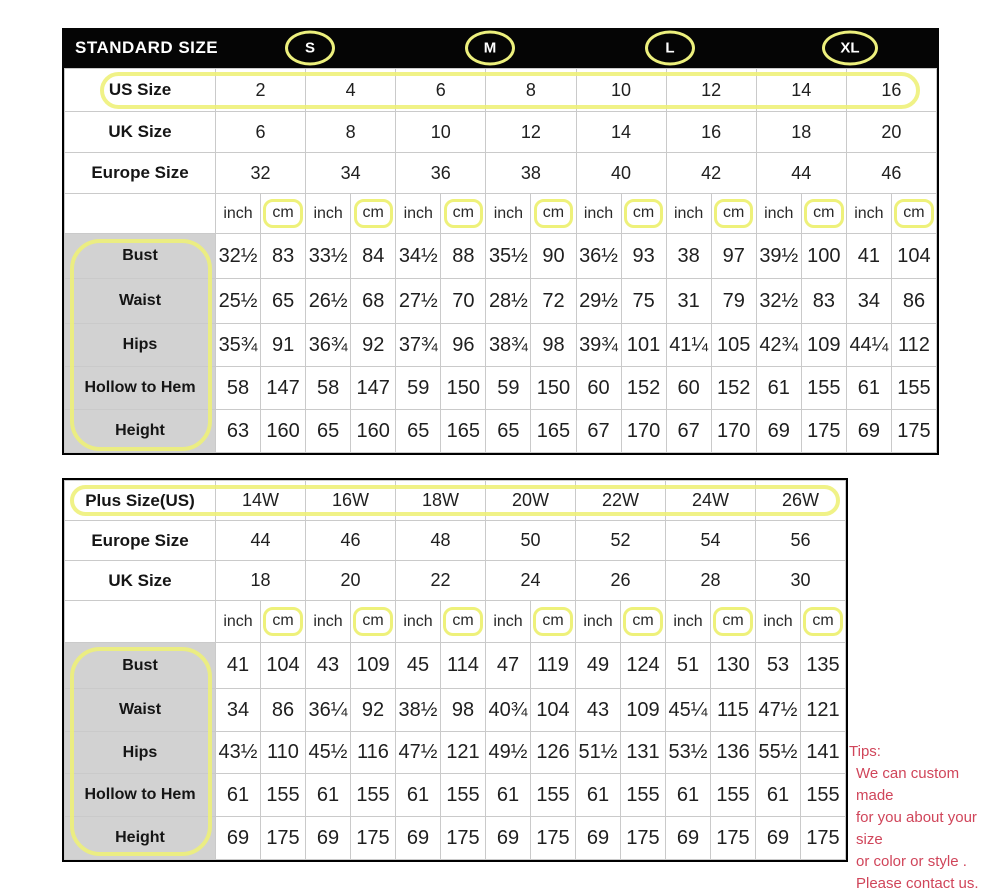  I want to click on measure-cell: 32½, so click(238, 256).